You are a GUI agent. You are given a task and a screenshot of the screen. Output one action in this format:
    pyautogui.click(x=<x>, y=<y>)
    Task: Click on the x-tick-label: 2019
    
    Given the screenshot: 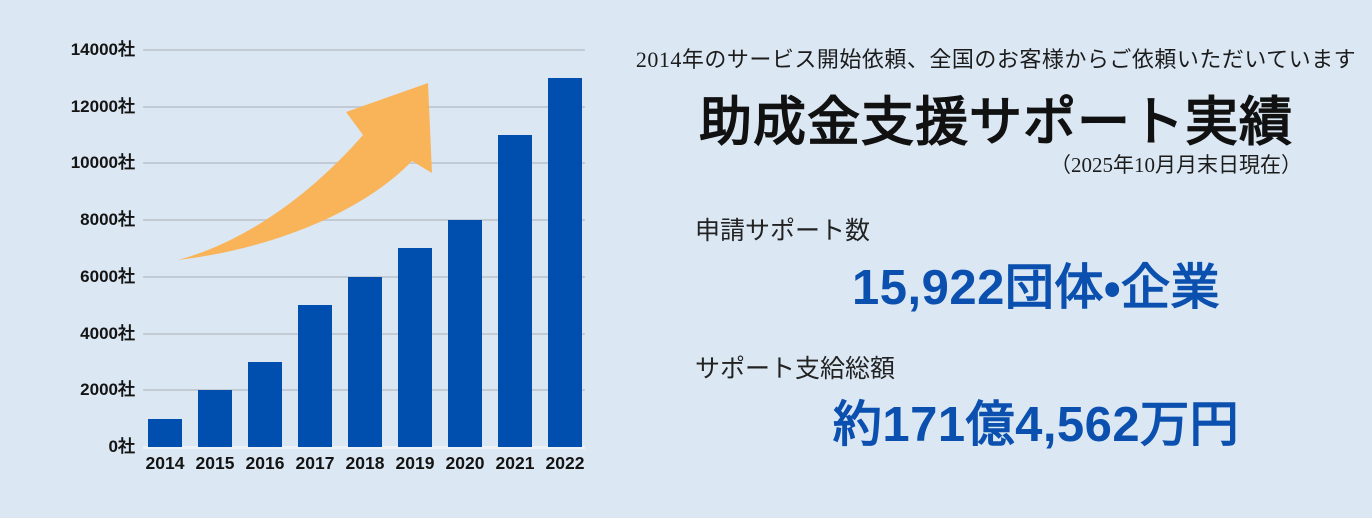 What is the action you would take?
    pyautogui.click(x=415, y=463)
    